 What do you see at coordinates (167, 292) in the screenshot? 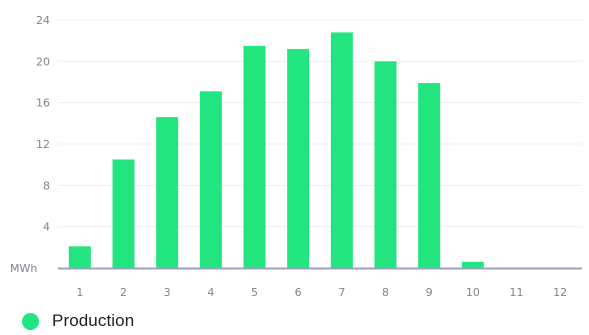
I see `x-tick-label: 3` at bounding box center [167, 292].